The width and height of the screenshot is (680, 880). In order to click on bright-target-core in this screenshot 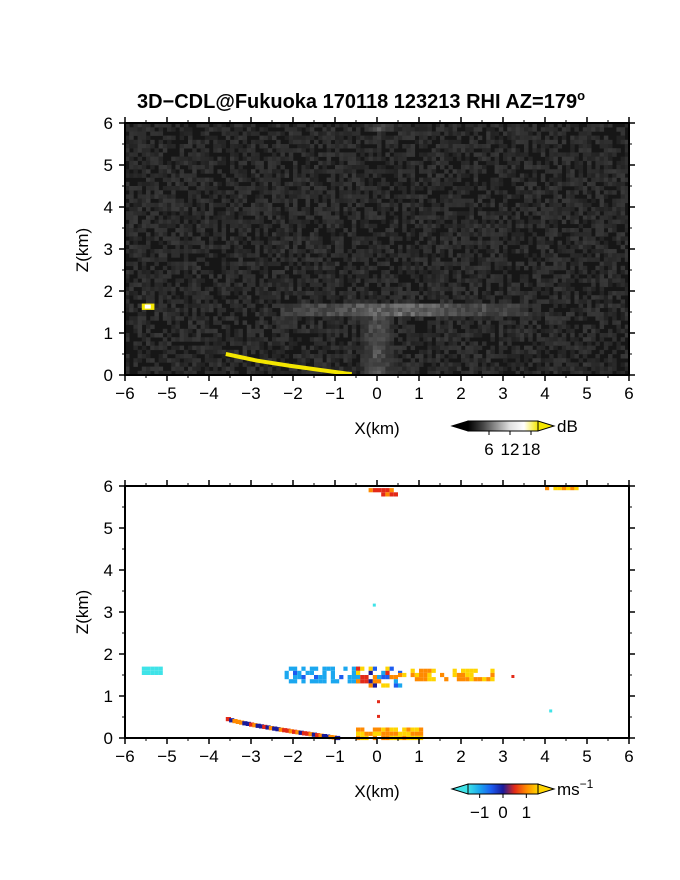, I will do `click(147, 306)`.